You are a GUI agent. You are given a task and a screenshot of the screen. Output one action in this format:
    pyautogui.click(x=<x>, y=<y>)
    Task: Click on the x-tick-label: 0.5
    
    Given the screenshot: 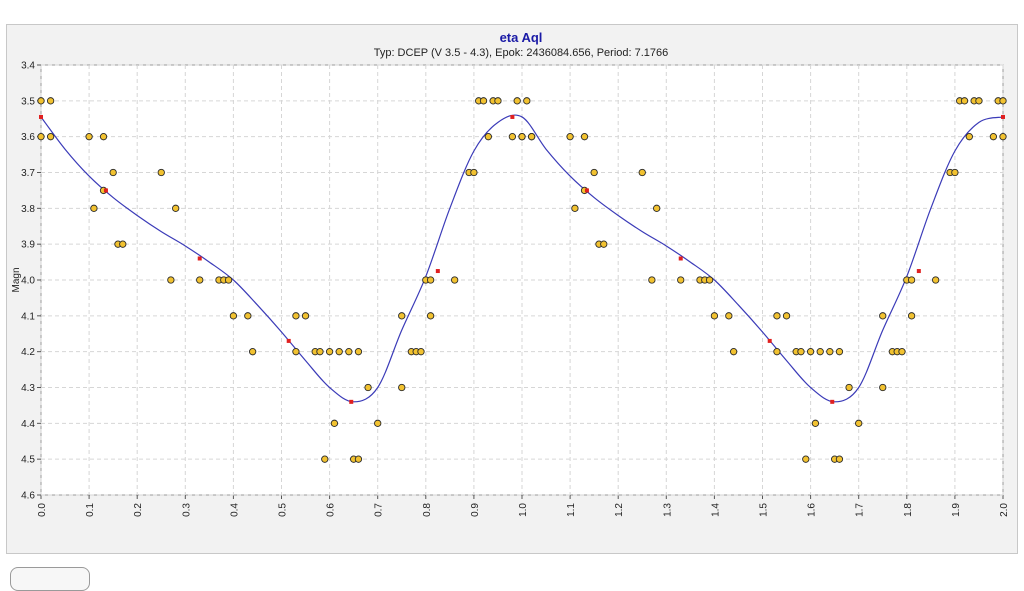 What is the action you would take?
    pyautogui.click(x=283, y=510)
    